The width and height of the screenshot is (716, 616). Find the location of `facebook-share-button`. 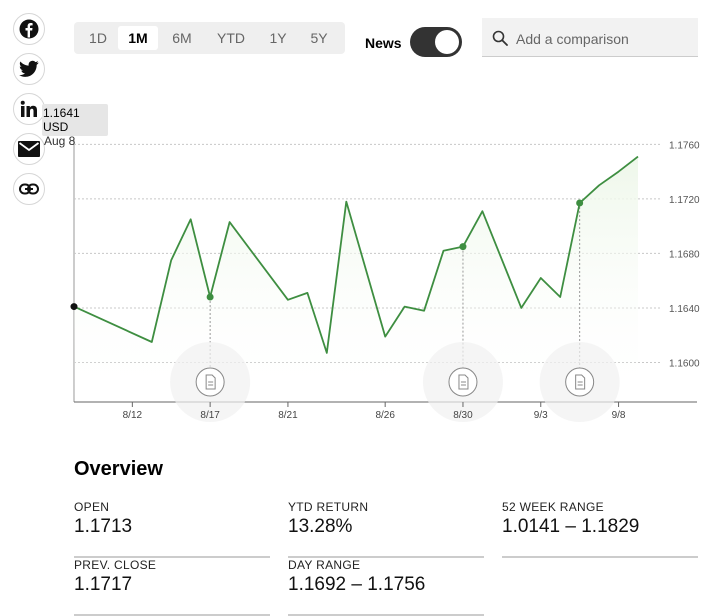

facebook-share-button is located at coordinates (29, 29).